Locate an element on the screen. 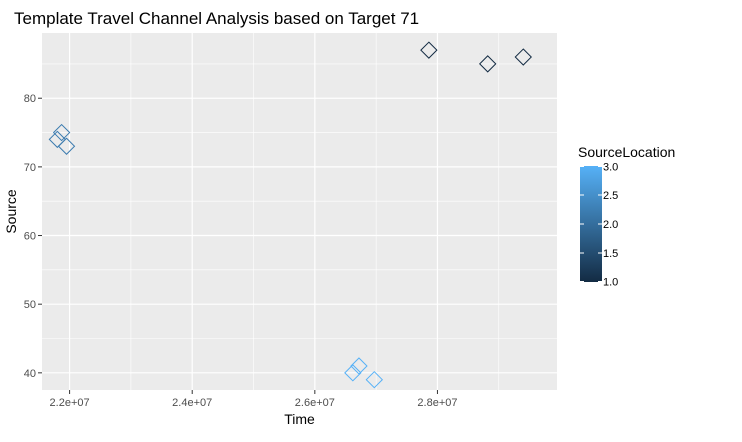 The image size is (742, 442). y-axis-title: Source is located at coordinates (11, 211).